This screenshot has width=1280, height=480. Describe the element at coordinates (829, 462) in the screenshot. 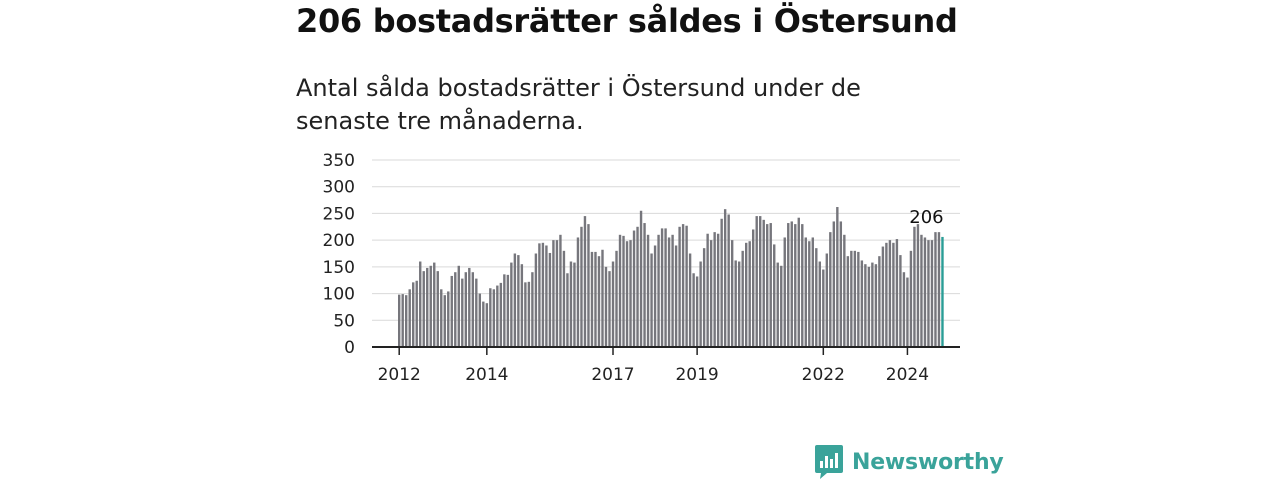

I see `newsworthy-chart-logo-icon` at that location.